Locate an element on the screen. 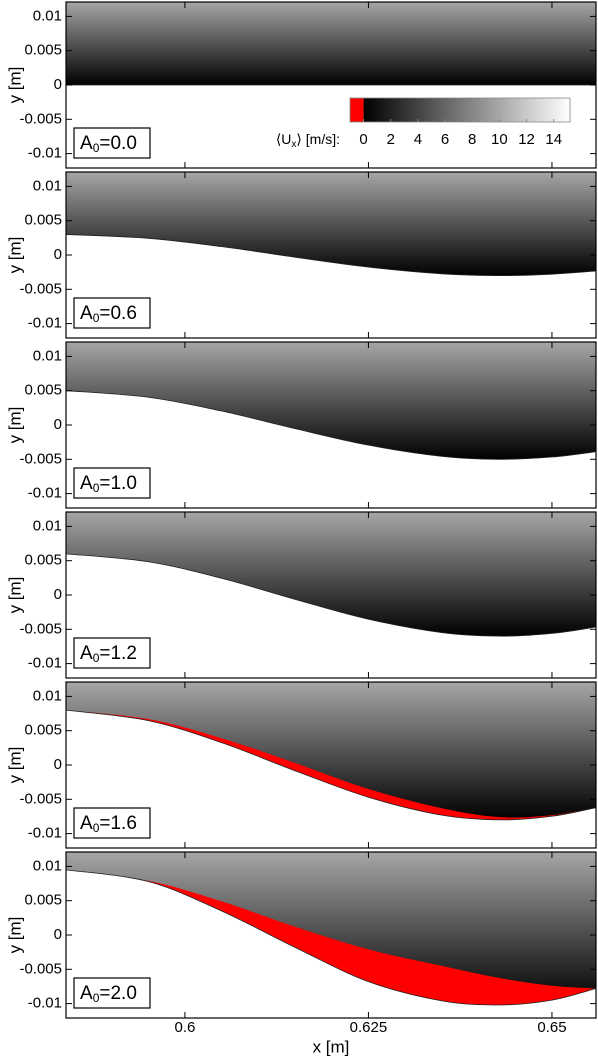  reversed-flow-region is located at coordinates (331, 937).